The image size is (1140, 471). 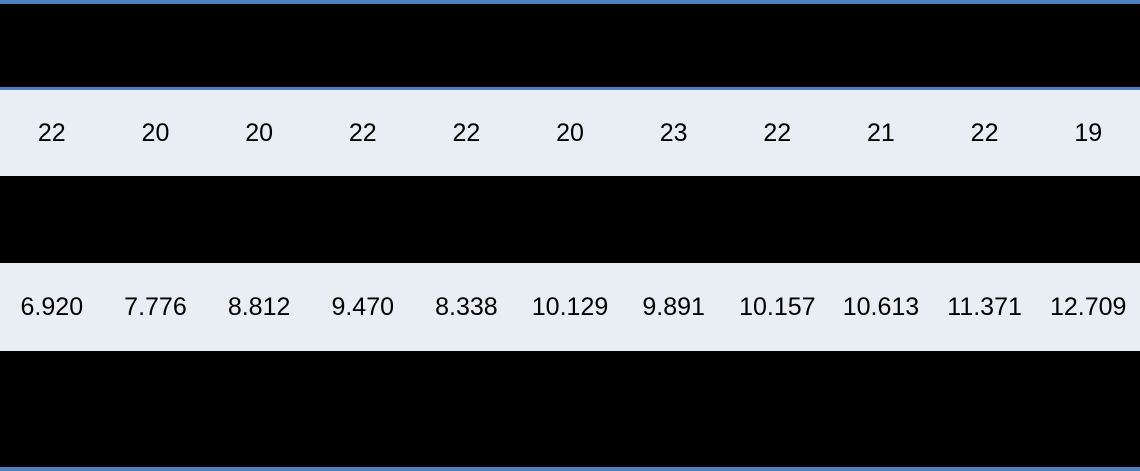 What do you see at coordinates (881, 306) in the screenshot?
I see `table-cell: 10.613` at bounding box center [881, 306].